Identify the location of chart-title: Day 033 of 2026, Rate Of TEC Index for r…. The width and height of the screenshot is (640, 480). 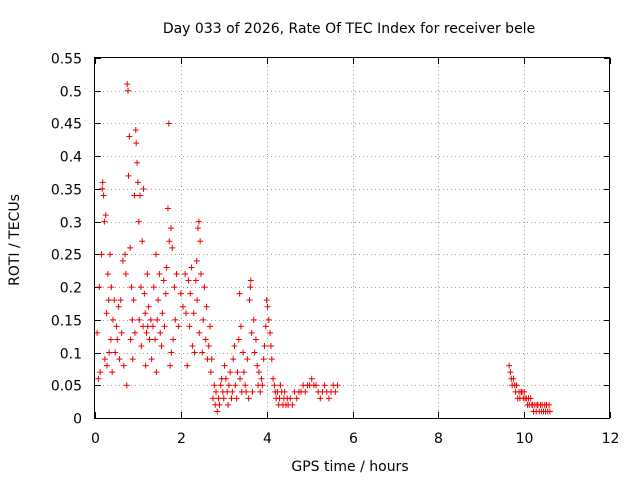
(349, 29).